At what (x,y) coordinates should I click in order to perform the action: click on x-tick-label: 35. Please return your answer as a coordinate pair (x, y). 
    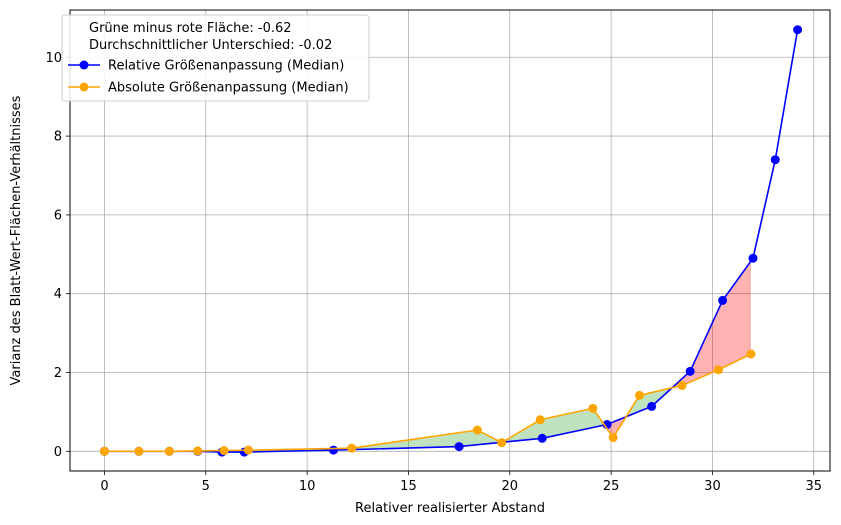
    Looking at the image, I should click on (814, 486).